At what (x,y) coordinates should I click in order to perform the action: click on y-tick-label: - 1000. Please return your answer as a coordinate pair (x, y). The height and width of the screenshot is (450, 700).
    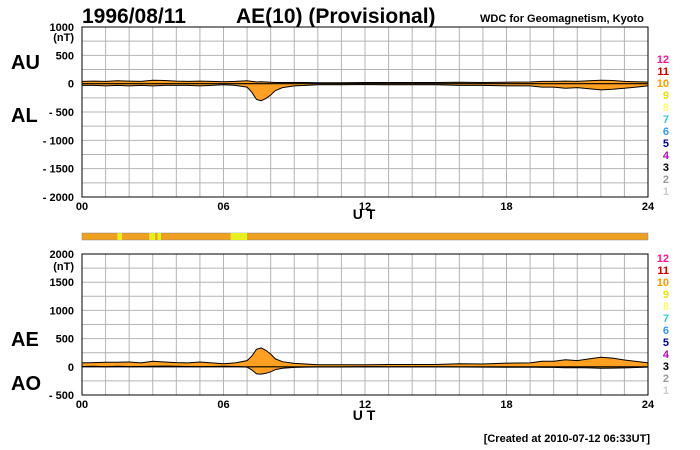
    Looking at the image, I should click on (58, 141).